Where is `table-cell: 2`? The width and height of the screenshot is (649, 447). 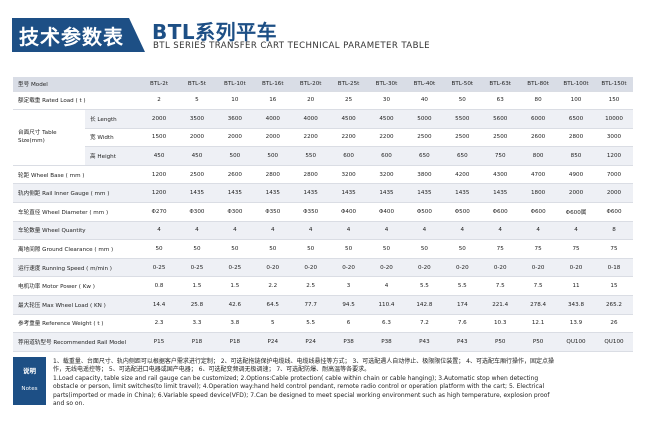 table-cell: 2 is located at coordinates (159, 101).